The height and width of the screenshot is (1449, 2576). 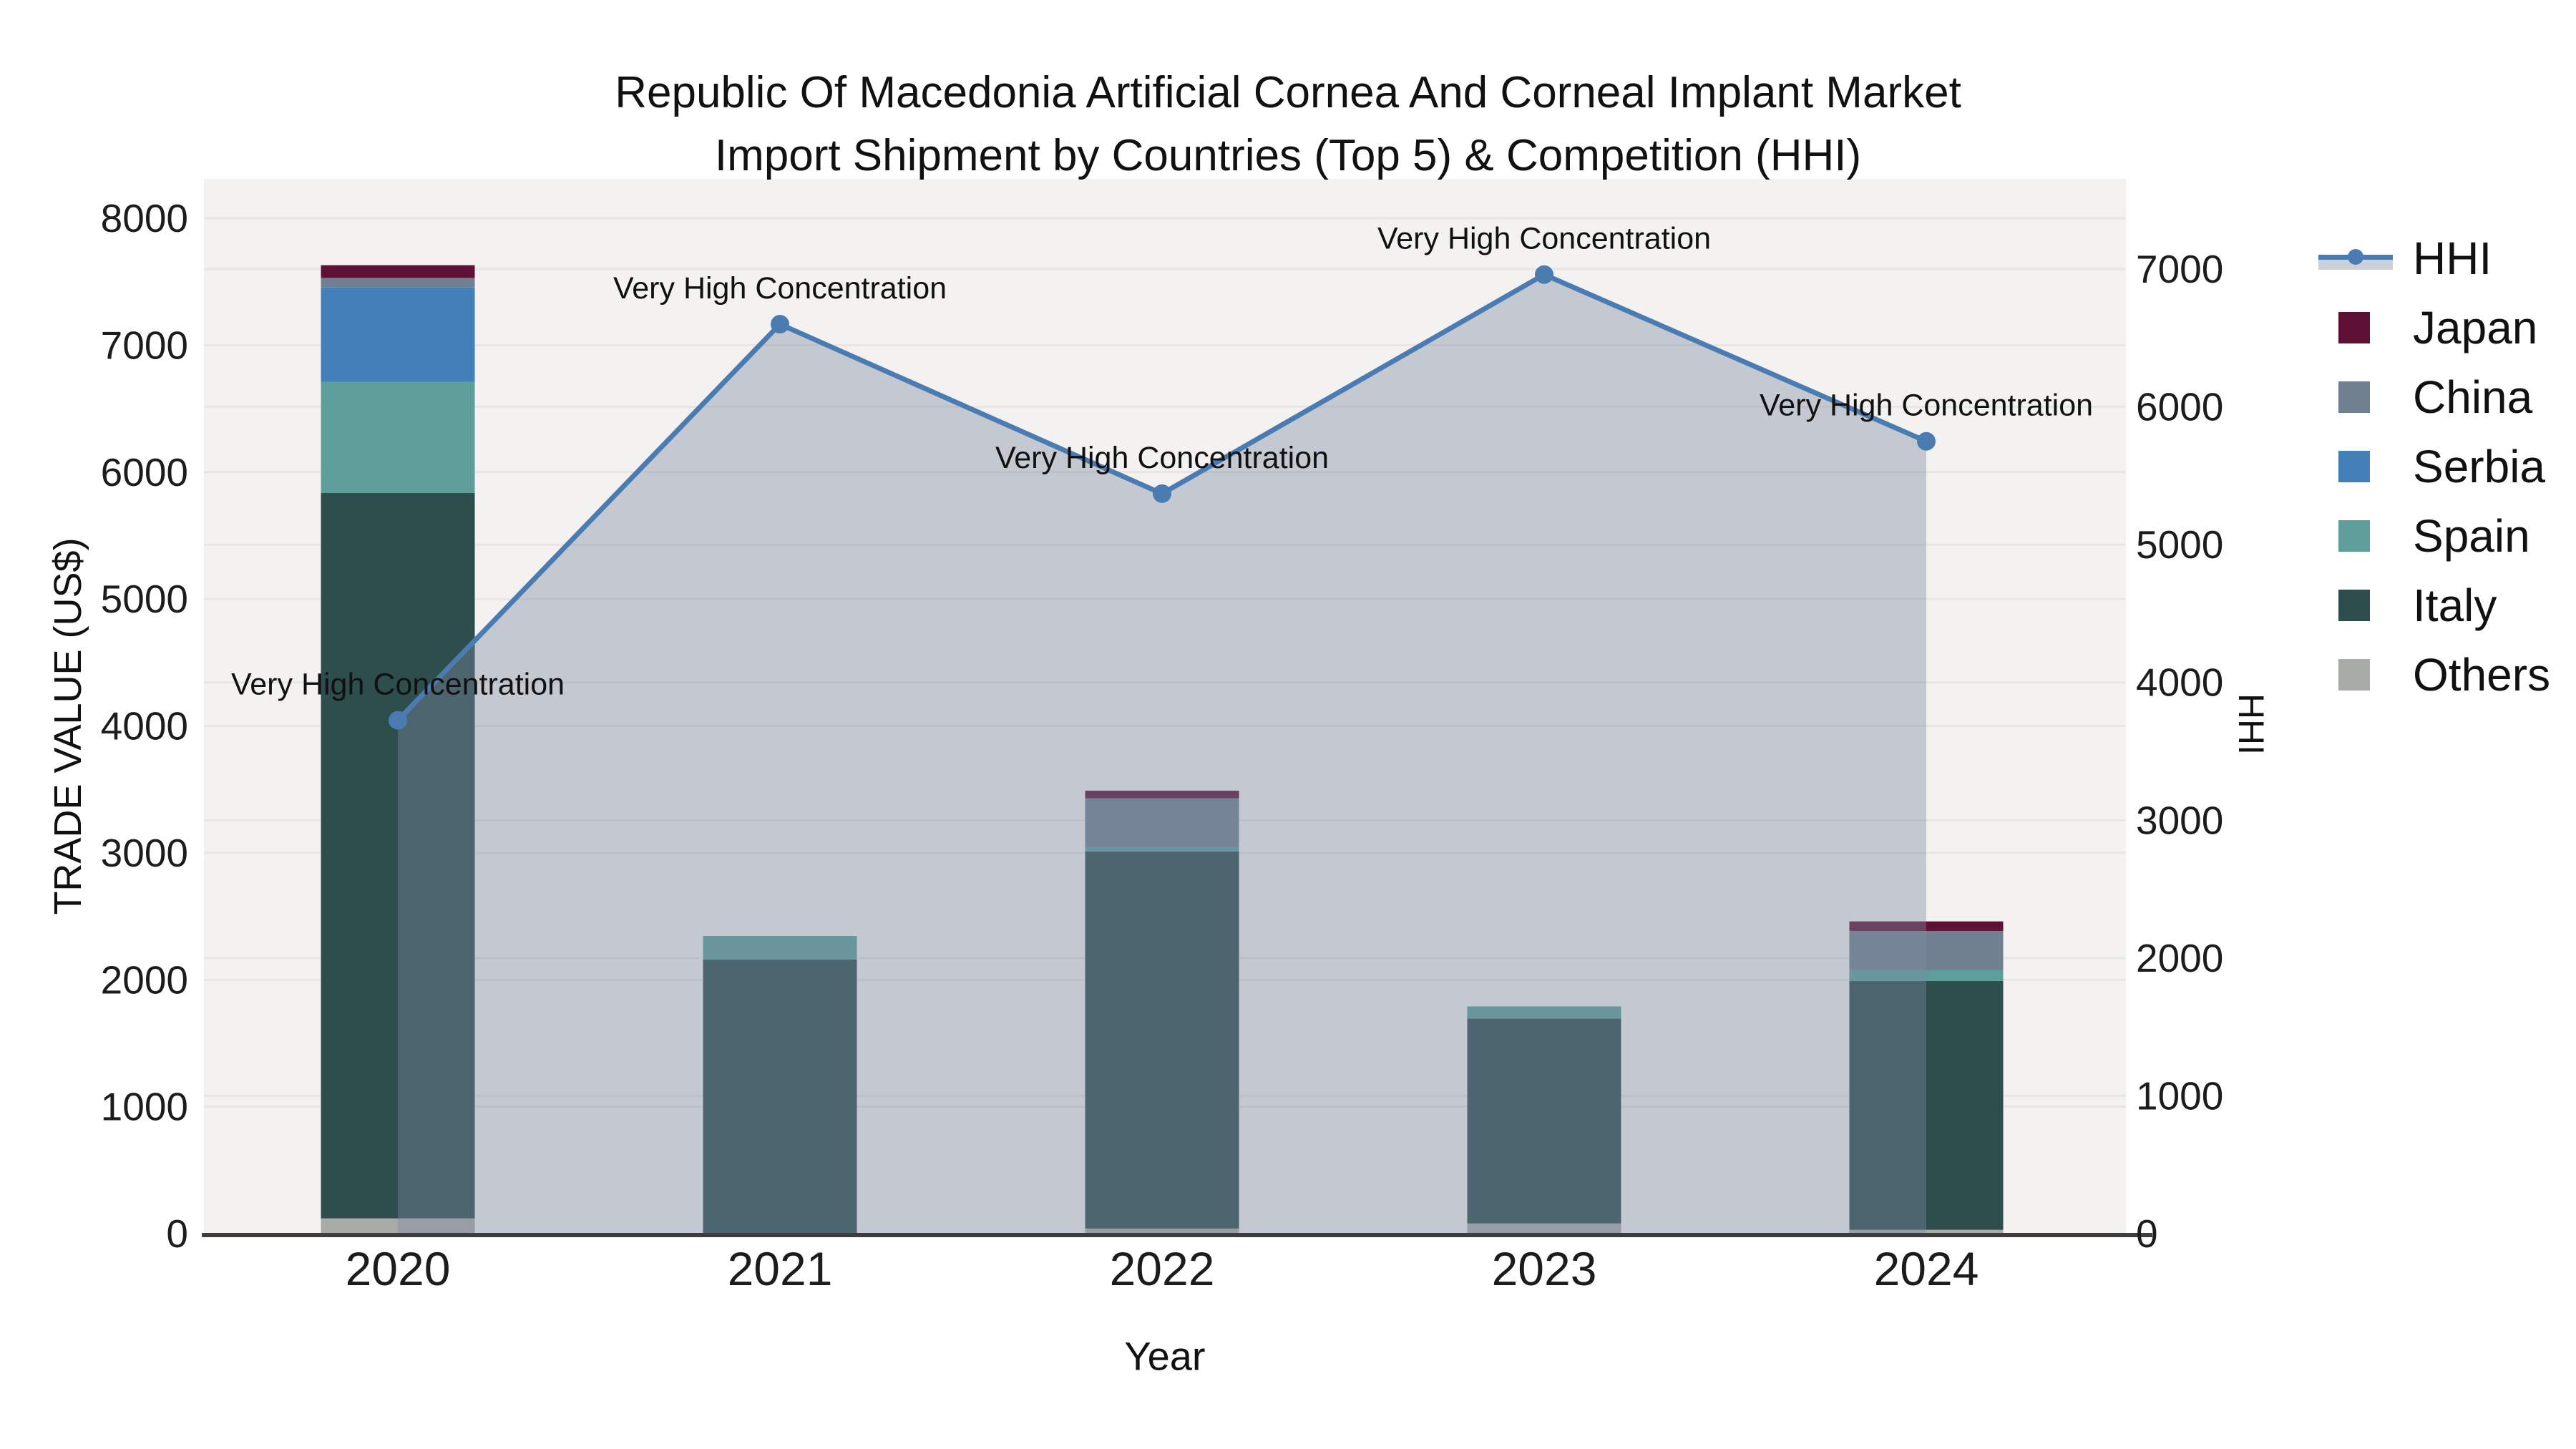 What do you see at coordinates (144, 979) in the screenshot?
I see `left-axis-tick-2000: 2000` at bounding box center [144, 979].